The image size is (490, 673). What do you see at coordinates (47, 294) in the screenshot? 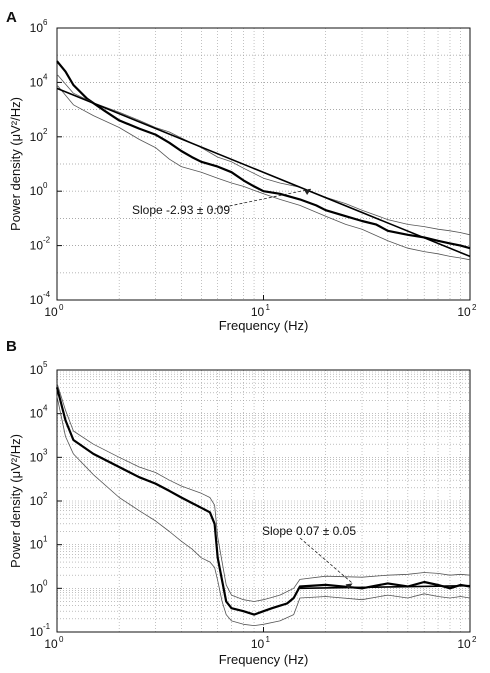
I see `y-tick-exponent: -4` at bounding box center [47, 294].